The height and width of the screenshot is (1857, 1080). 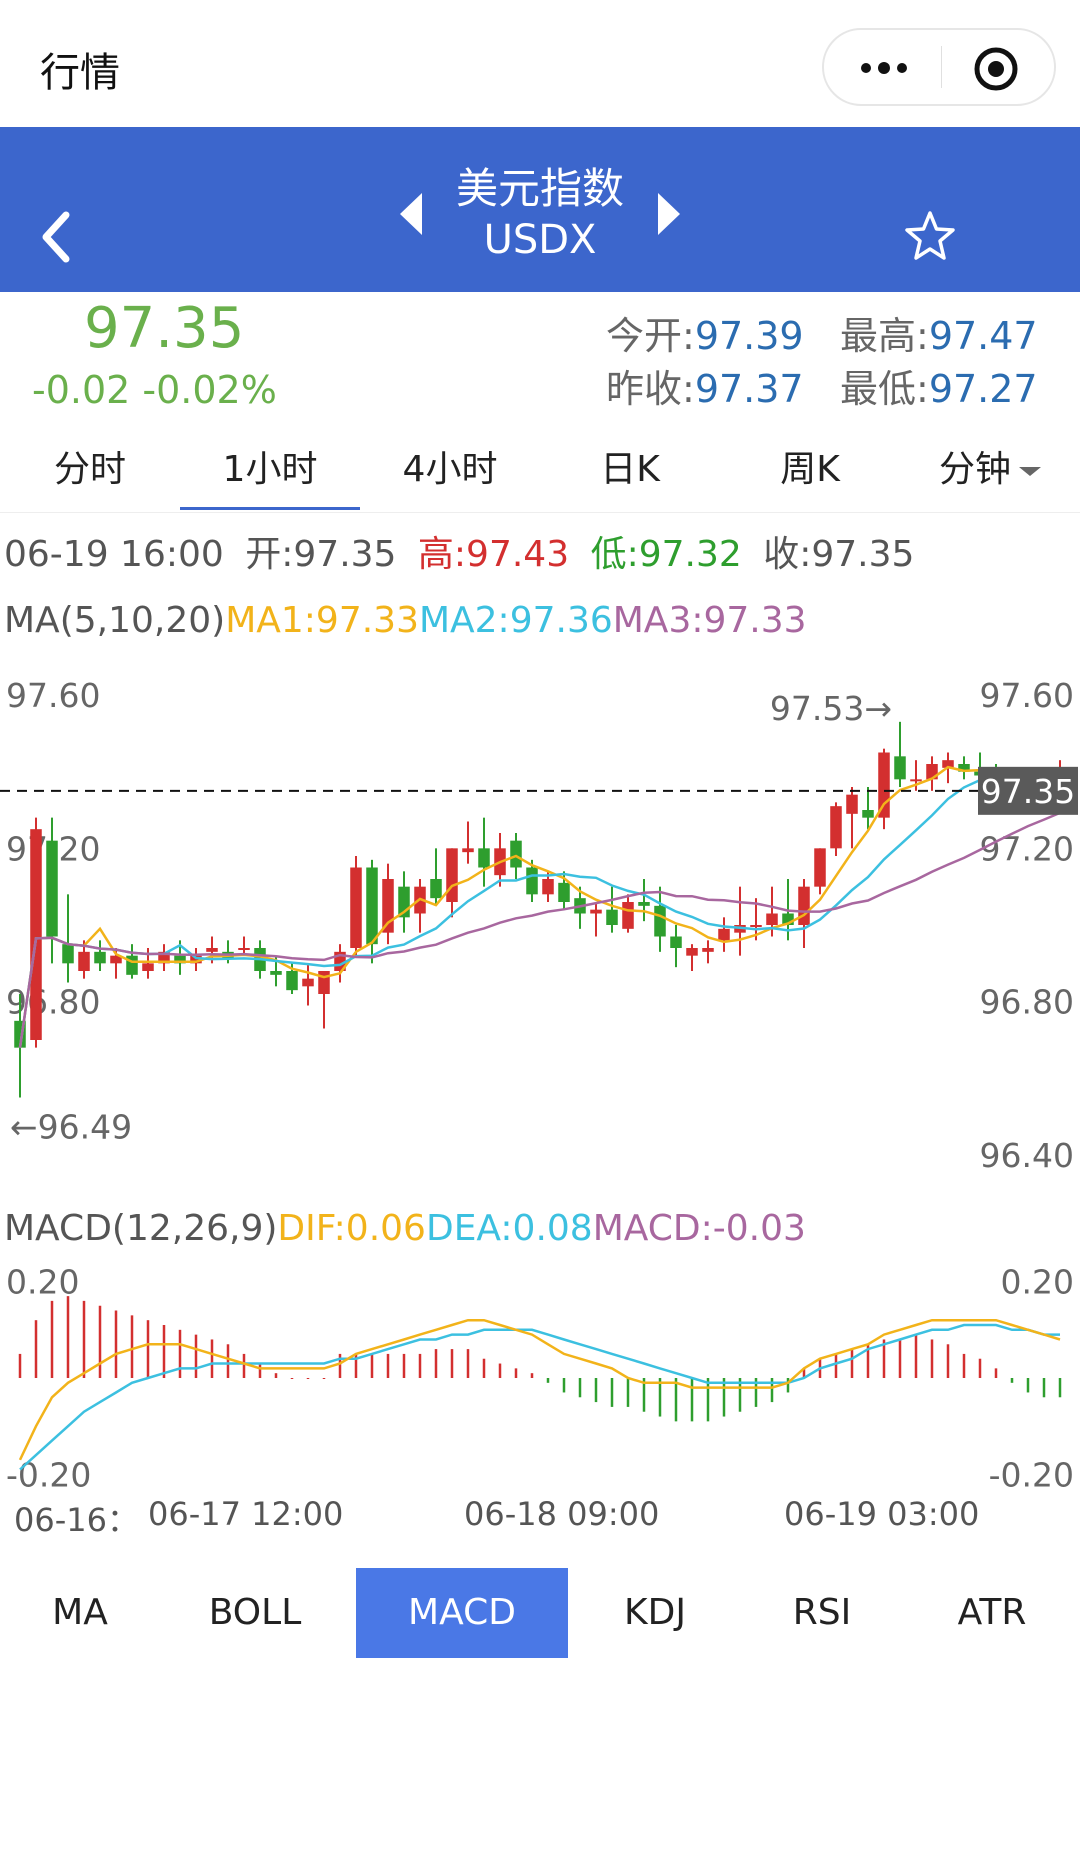 What do you see at coordinates (450, 469) in the screenshot?
I see `tab-4hour: 4小时` at bounding box center [450, 469].